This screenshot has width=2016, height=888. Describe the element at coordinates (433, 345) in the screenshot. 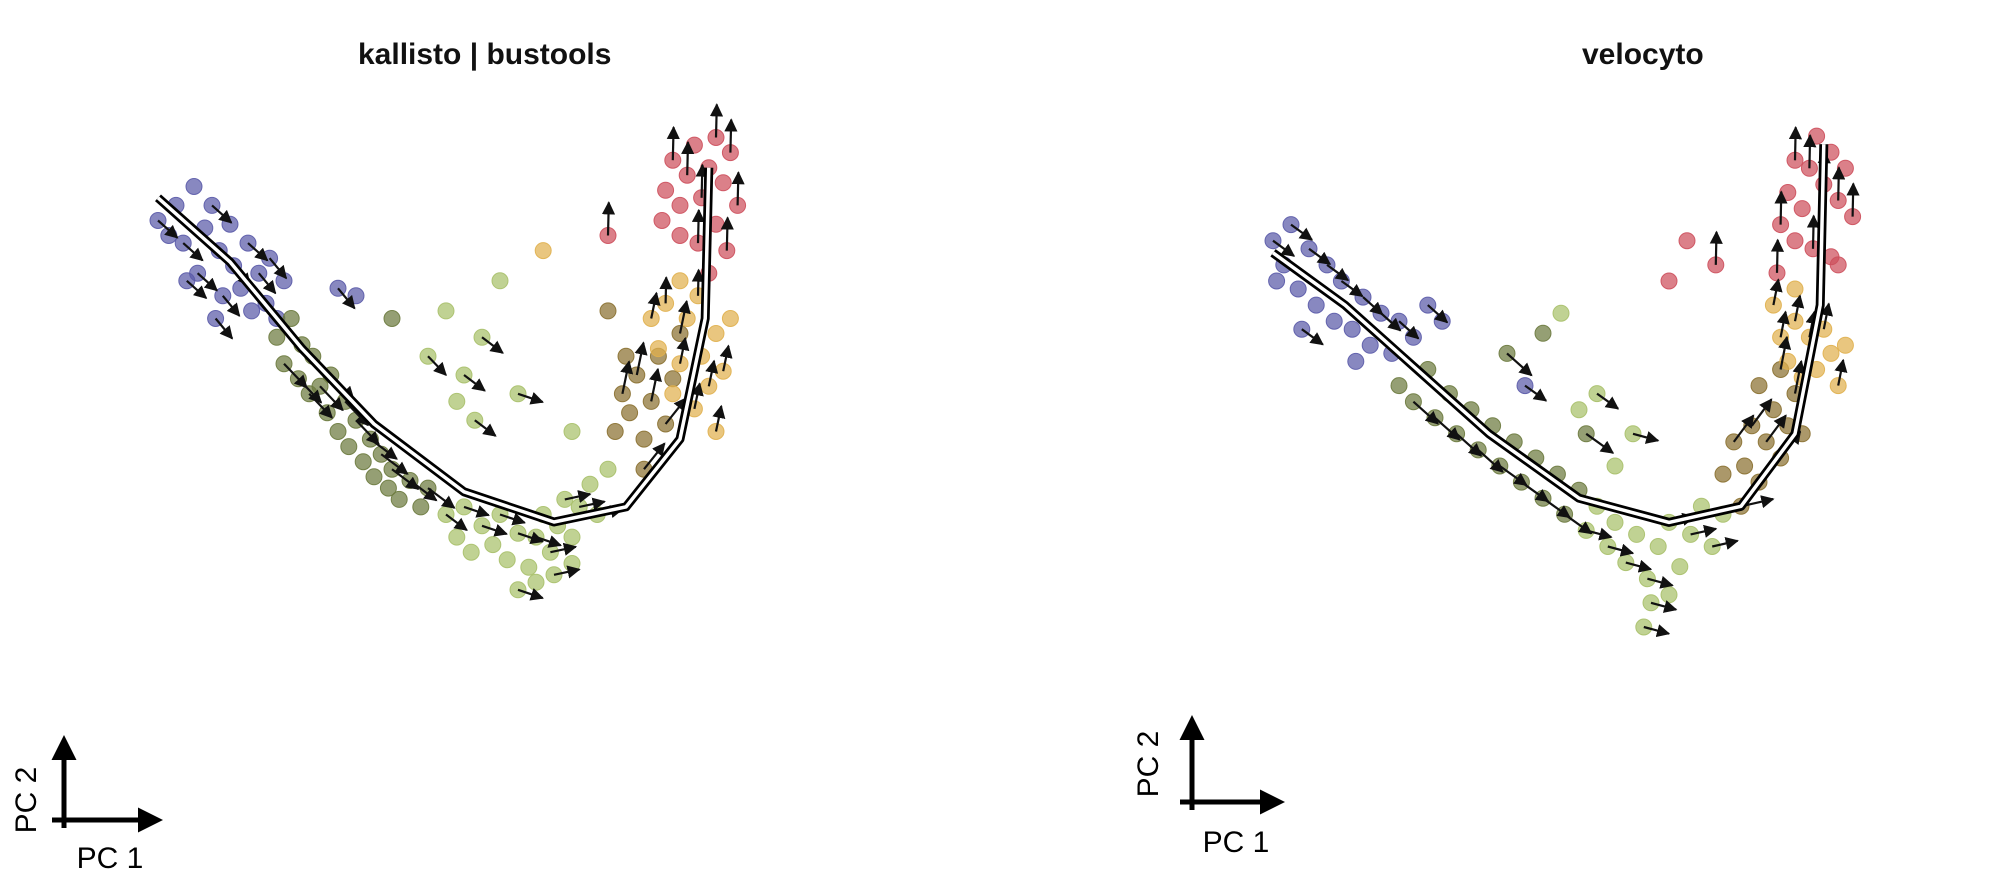

I see `principal-curve` at that location.